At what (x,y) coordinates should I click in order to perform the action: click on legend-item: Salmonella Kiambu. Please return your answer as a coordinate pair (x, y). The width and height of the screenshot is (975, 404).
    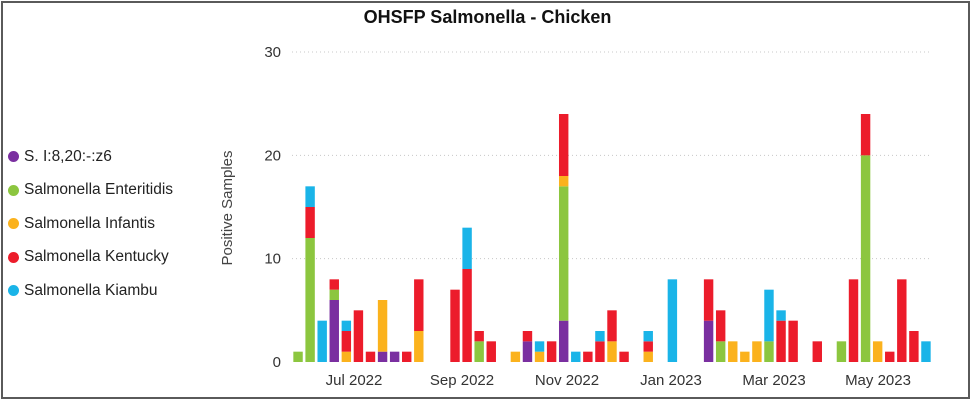
    Looking at the image, I should click on (90, 291).